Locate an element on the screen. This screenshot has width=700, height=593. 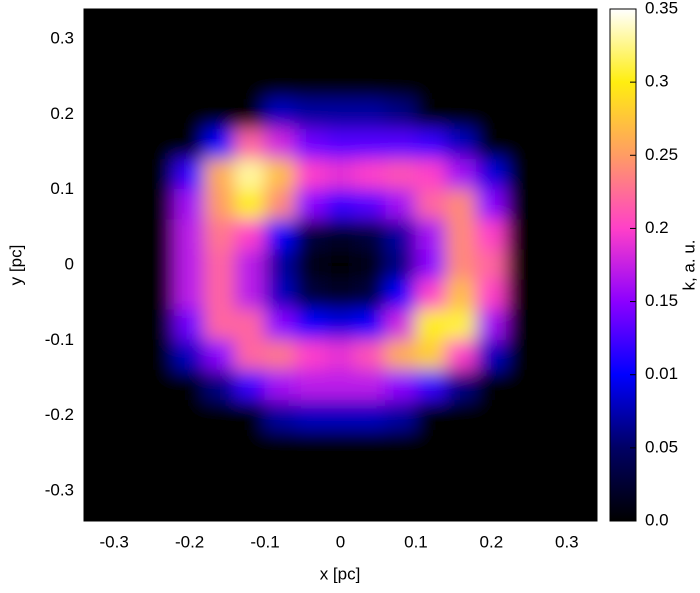
x-tick-label: 0 is located at coordinates (340, 541).